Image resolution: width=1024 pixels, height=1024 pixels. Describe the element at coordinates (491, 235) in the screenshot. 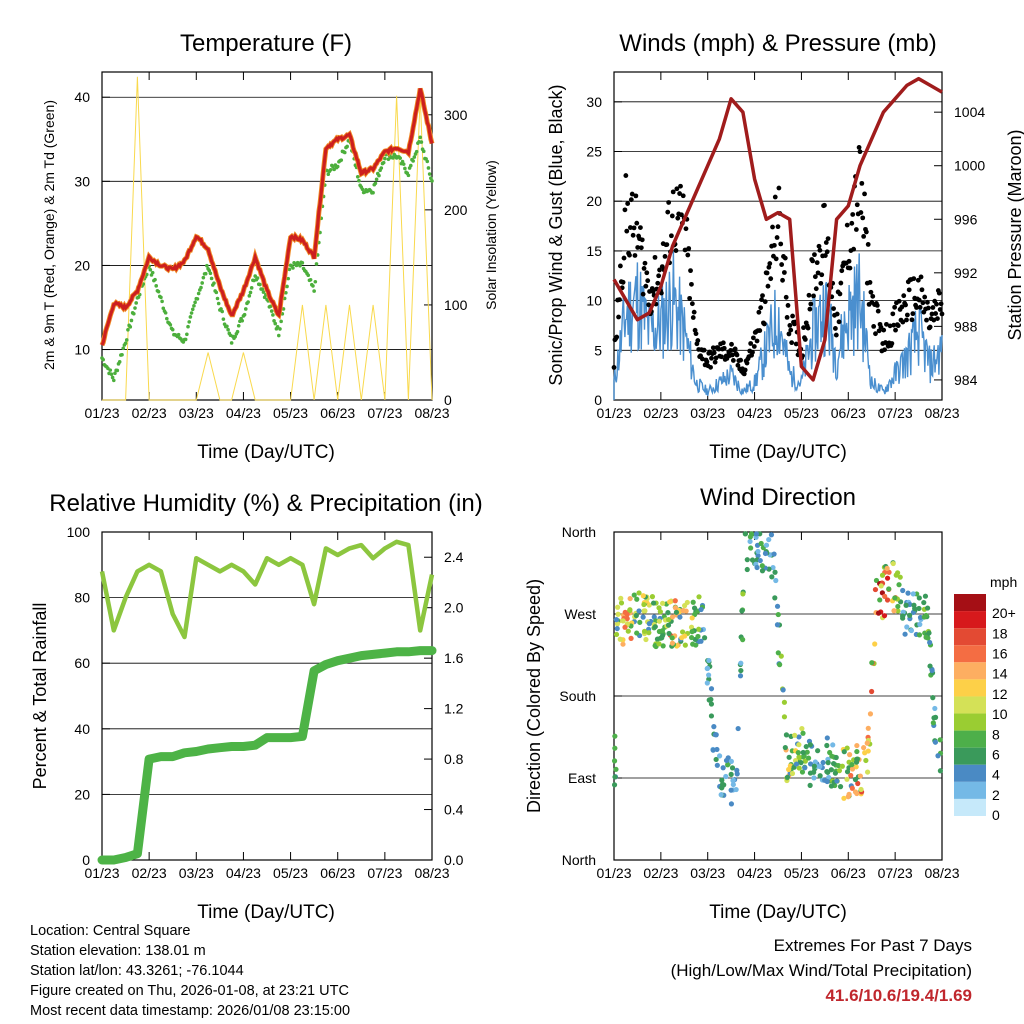

I see `temp-ylabel-right: Solar Insolation (Yellow)` at that location.